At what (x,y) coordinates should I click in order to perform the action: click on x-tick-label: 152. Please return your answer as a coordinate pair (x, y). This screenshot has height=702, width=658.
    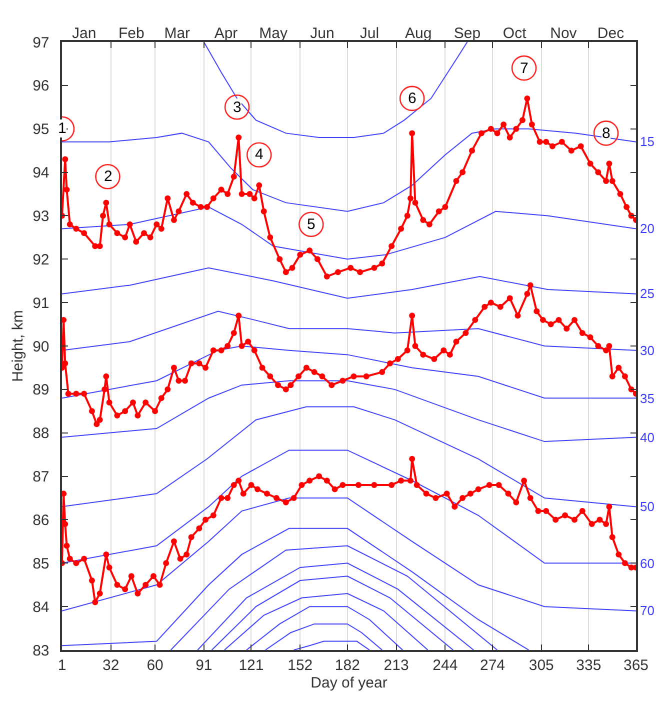
    Looking at the image, I should click on (300, 665).